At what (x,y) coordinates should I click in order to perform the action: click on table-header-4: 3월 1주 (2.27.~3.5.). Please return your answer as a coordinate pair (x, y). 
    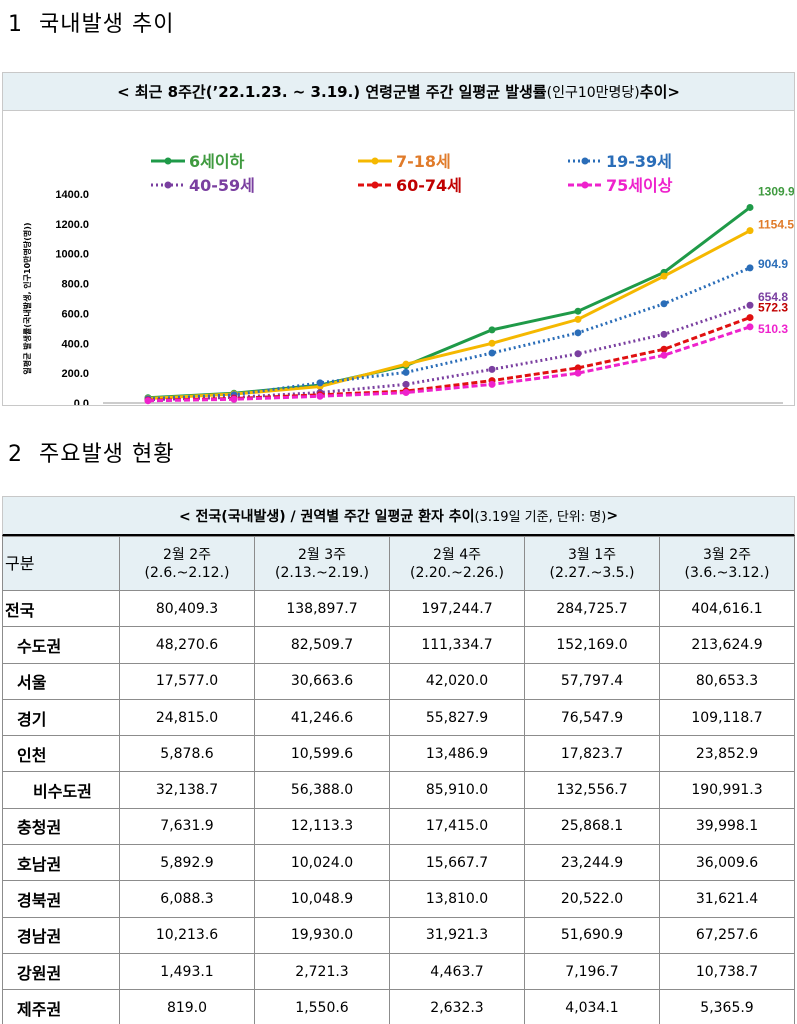
    Looking at the image, I should click on (592, 563).